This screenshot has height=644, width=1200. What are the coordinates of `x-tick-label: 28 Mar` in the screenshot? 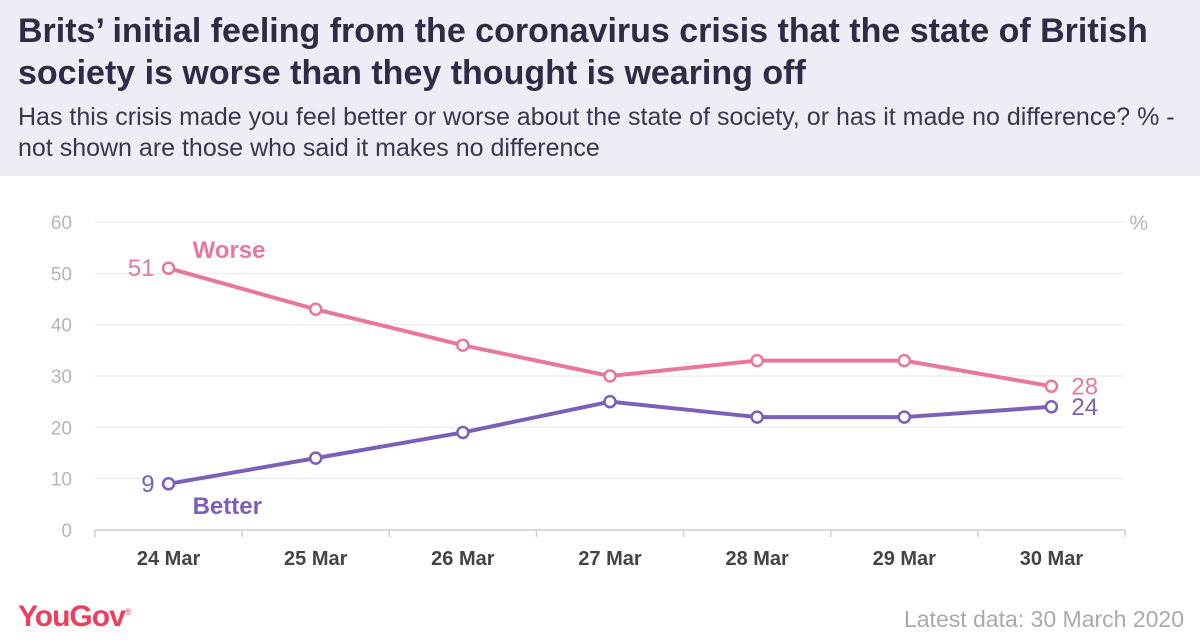 It's located at (757, 559).